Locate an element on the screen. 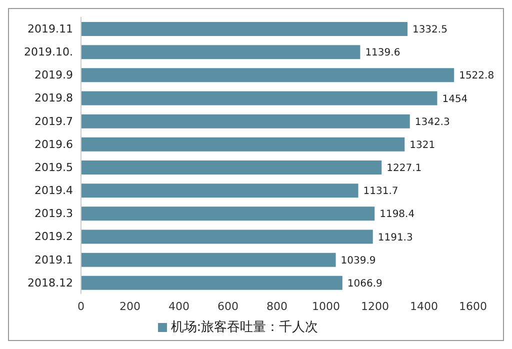 This screenshot has height=349, width=512. x-tick-label: 400 is located at coordinates (179, 306).